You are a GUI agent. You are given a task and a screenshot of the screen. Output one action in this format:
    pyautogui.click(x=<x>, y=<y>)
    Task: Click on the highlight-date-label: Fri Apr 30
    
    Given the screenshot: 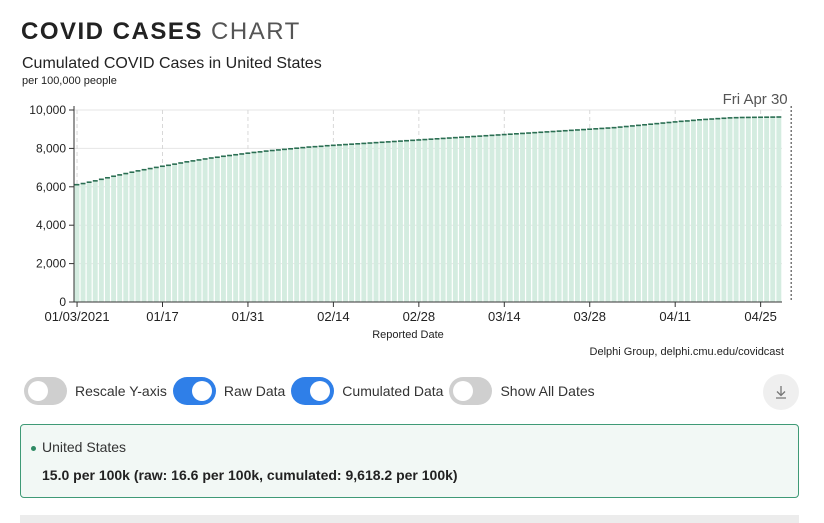 What is the action you would take?
    pyautogui.click(x=755, y=99)
    